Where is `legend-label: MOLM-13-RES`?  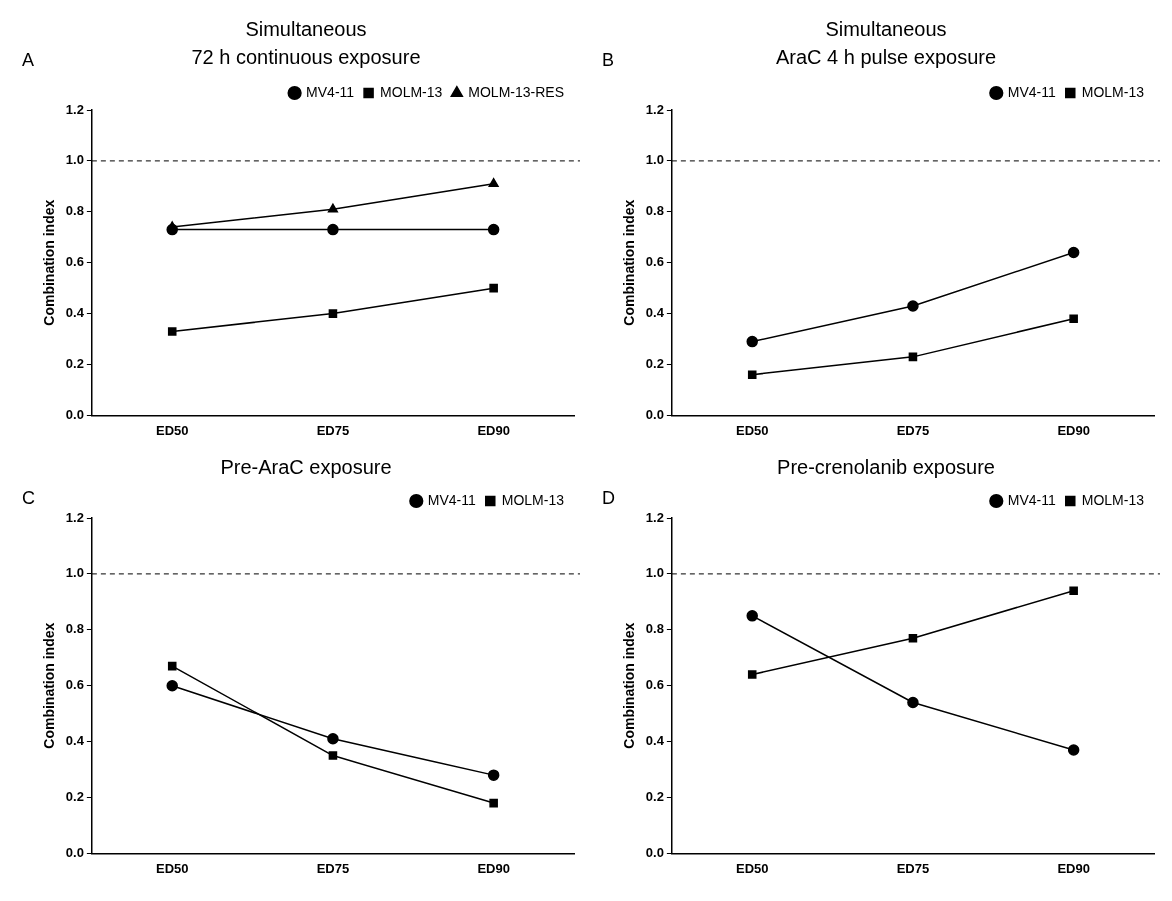 legend-label: MOLM-13-RES is located at coordinates (516, 91).